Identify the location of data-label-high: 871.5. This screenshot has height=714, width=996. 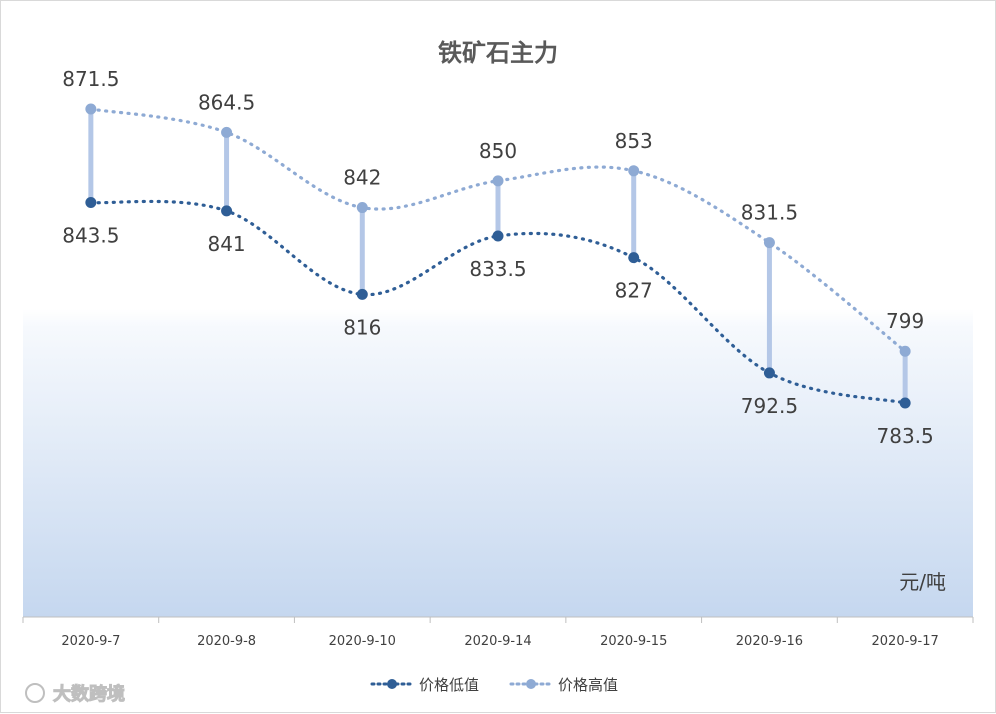
(90, 79).